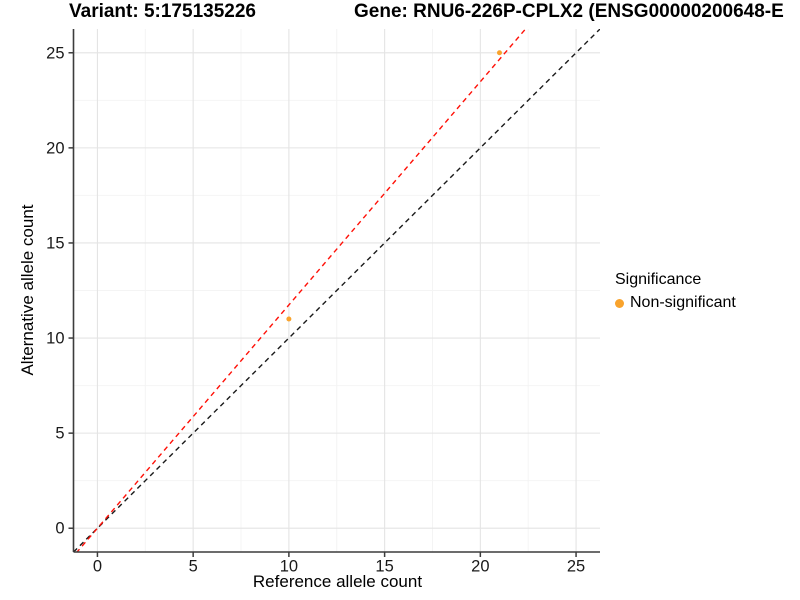 The height and width of the screenshot is (600, 800). Describe the element at coordinates (27, 290) in the screenshot. I see `y-axis-title: Alternative allele count` at that location.